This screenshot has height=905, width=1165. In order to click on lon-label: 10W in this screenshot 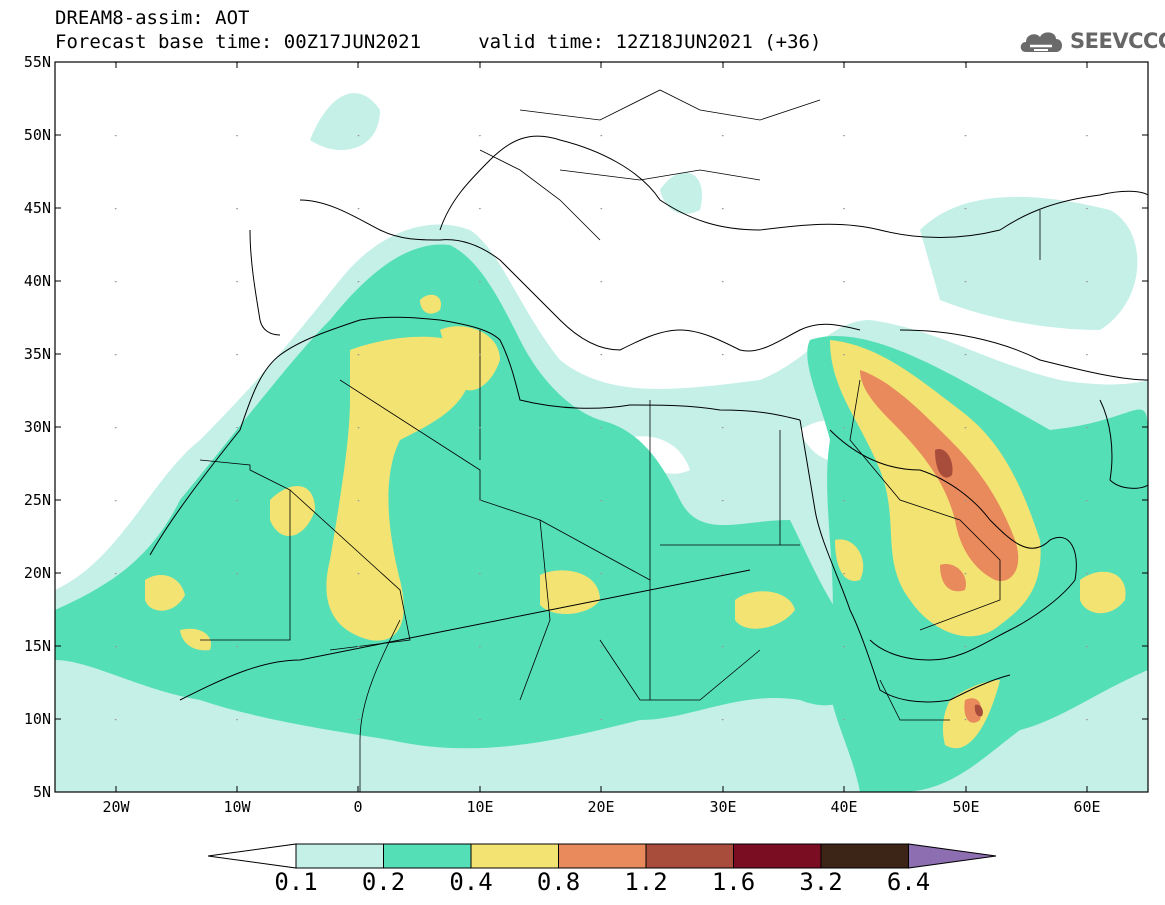, I will do `click(237, 807)`.